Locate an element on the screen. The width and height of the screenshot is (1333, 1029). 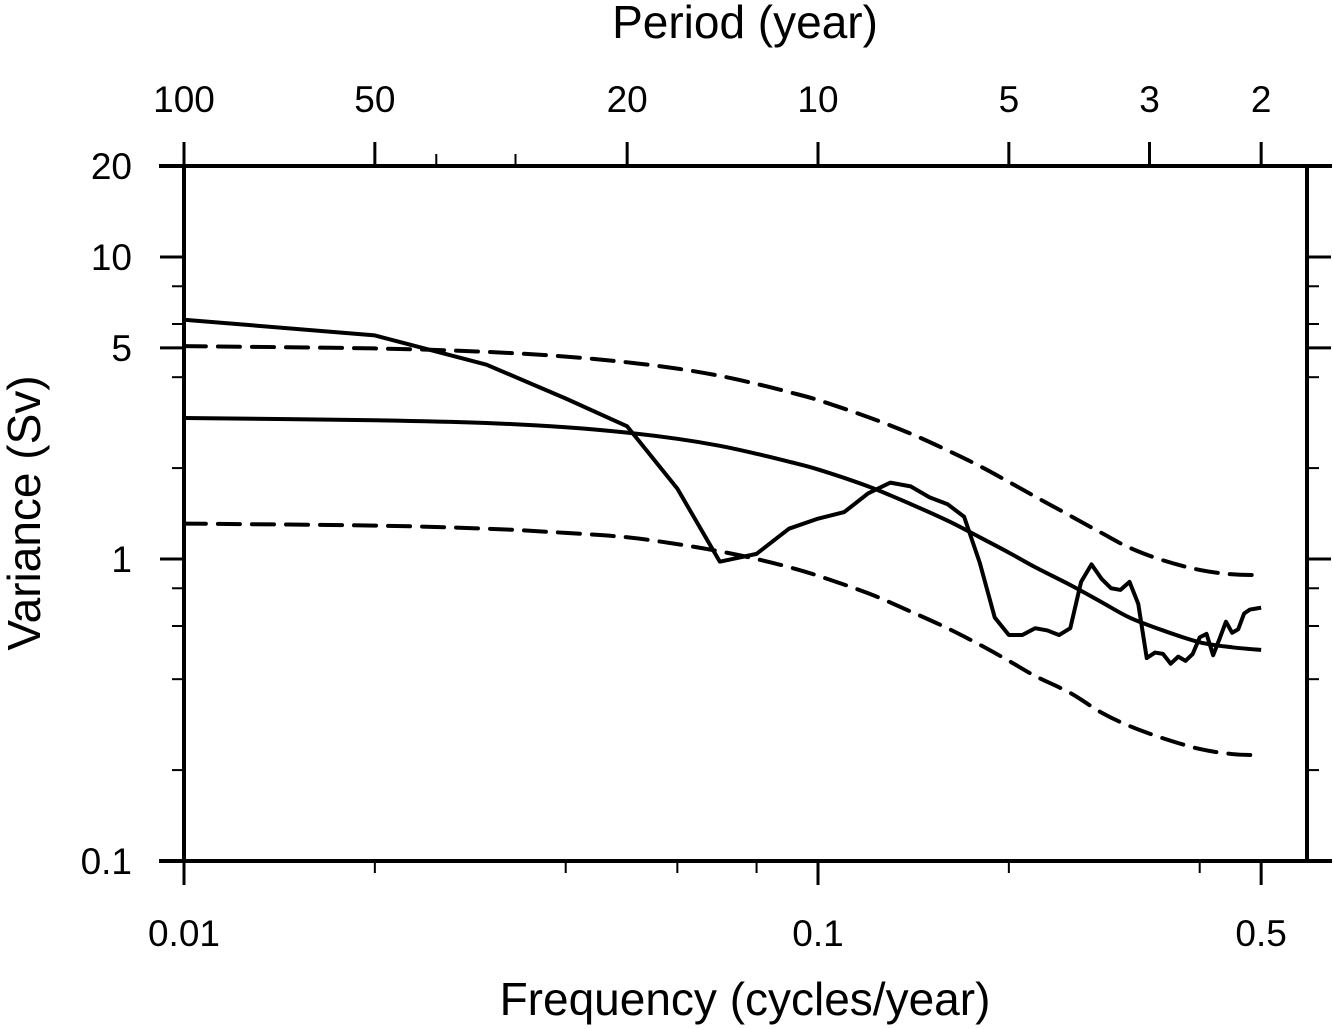
y-axis-title: Variance (Sv) is located at coordinates (25, 512).